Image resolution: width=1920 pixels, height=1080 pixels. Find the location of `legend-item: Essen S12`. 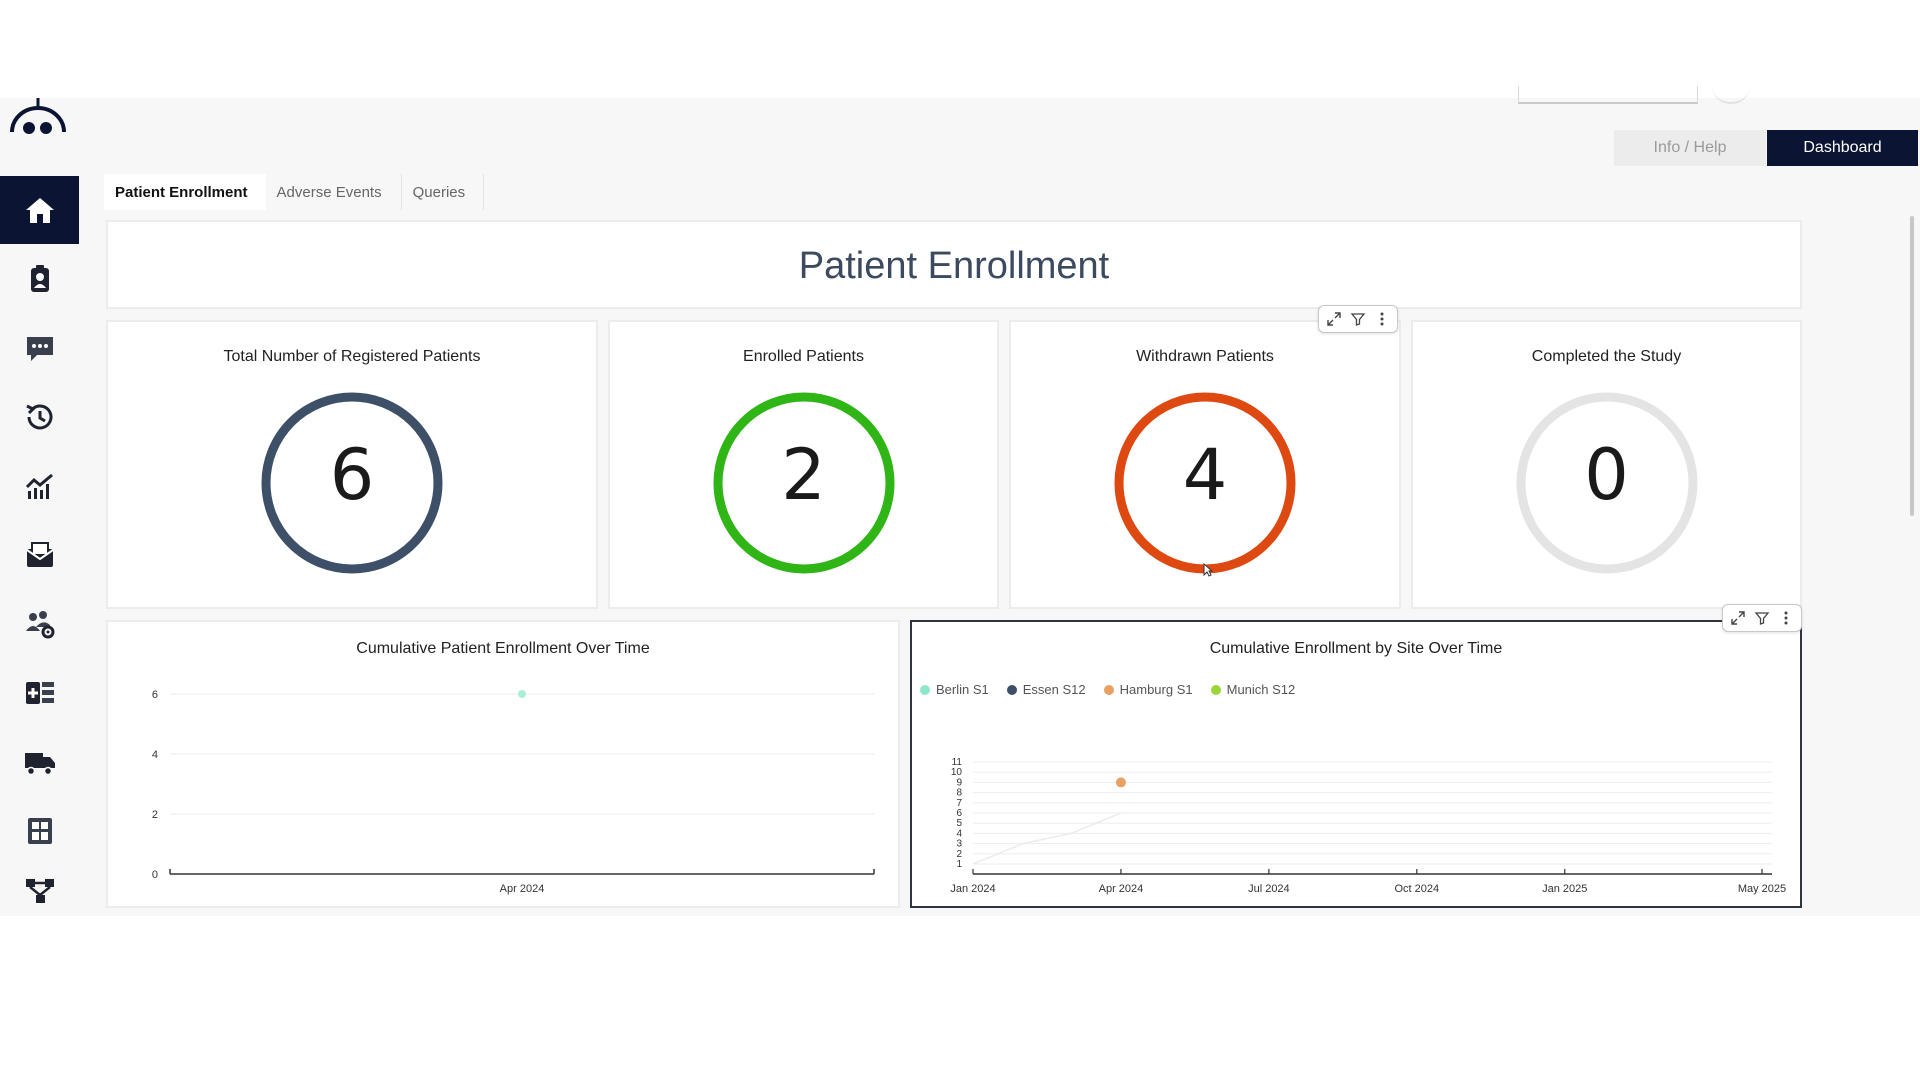

legend-item: Essen S12 is located at coordinates (1046, 689).